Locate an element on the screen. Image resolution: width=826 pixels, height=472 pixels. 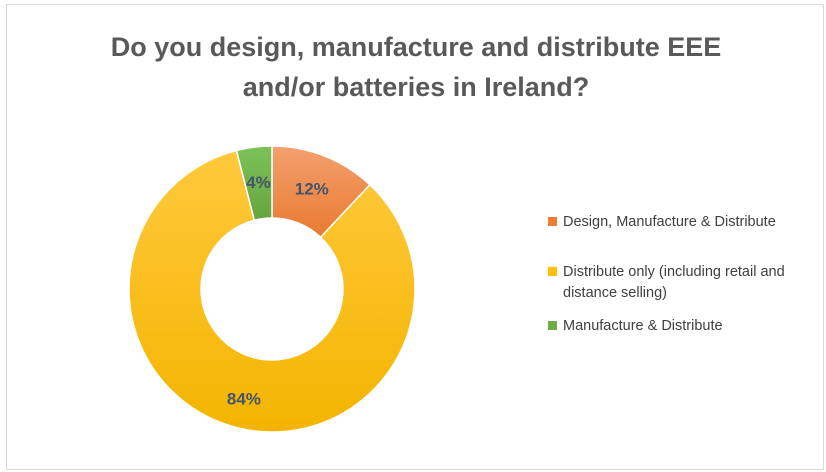
data-label-design-manufacture-distribute: 12% is located at coordinates (312, 189).